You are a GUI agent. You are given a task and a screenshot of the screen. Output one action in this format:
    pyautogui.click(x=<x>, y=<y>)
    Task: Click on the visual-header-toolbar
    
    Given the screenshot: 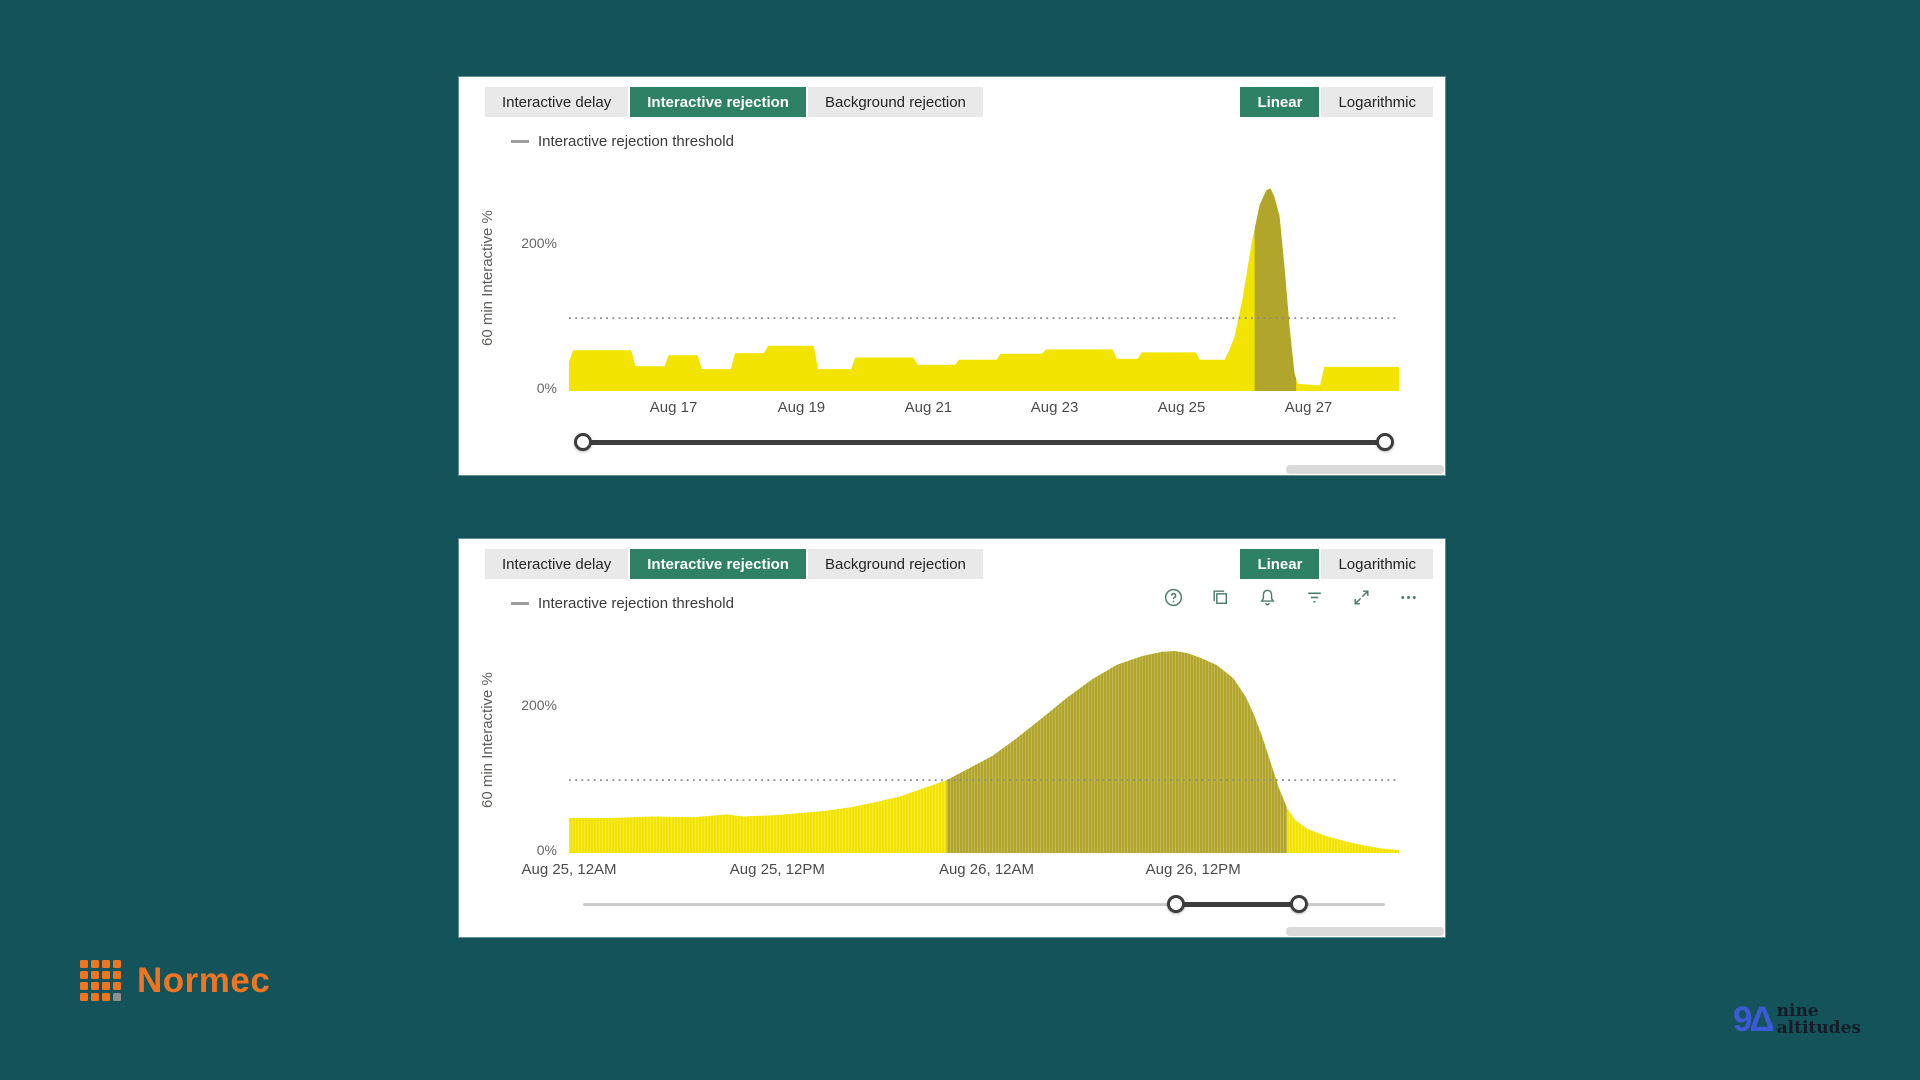 What is the action you would take?
    pyautogui.click(x=1291, y=597)
    